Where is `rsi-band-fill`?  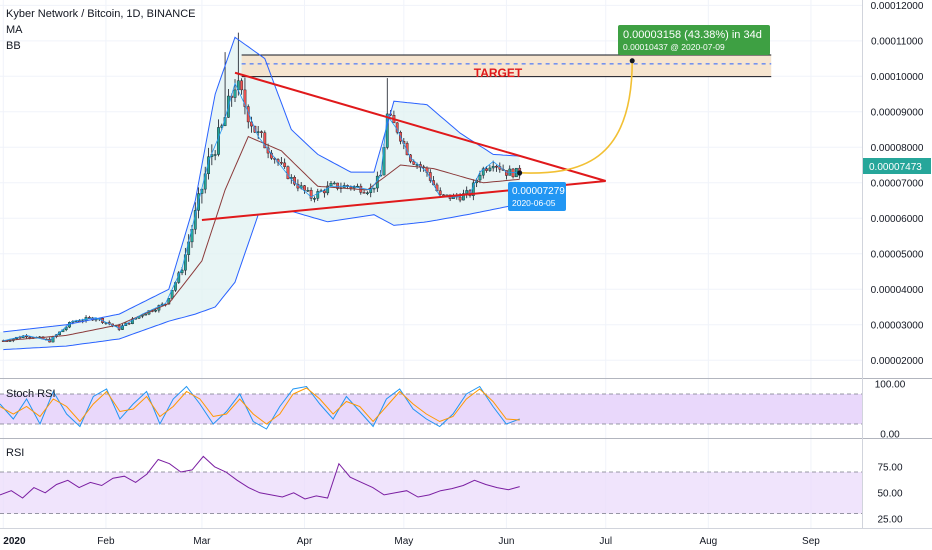 rsi-band-fill is located at coordinates (431, 493).